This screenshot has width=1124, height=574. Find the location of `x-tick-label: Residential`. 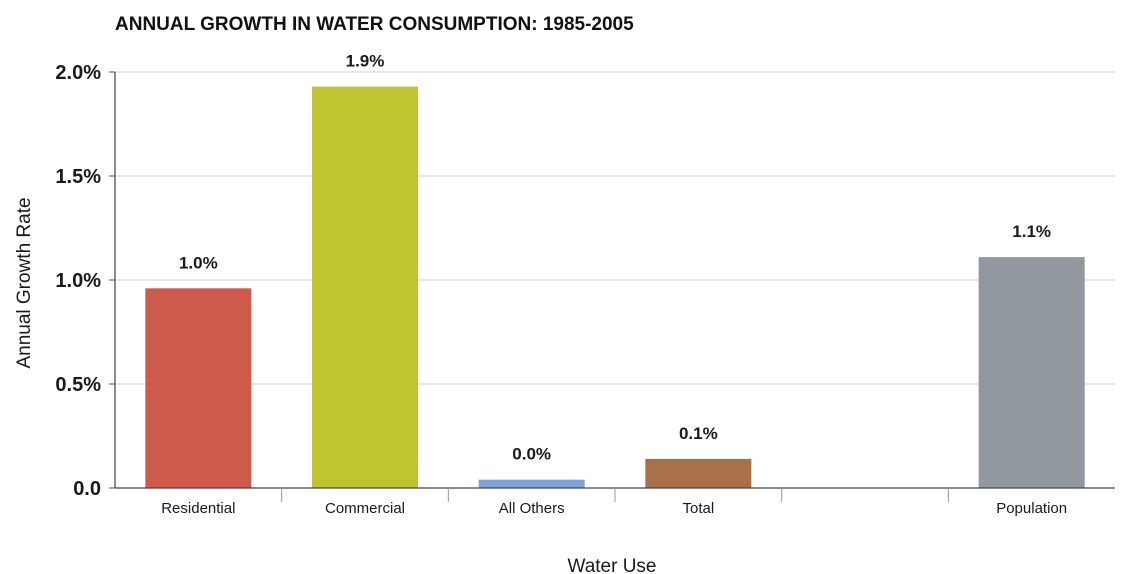

x-tick-label: Residential is located at coordinates (198, 508).